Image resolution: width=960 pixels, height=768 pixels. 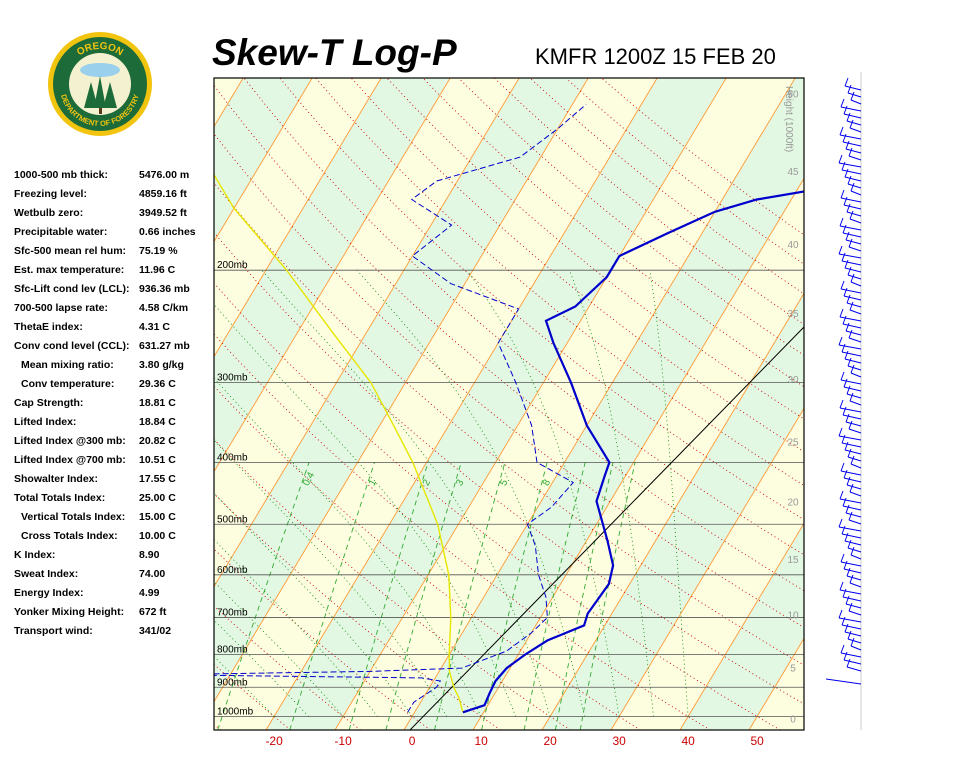 What do you see at coordinates (61, 232) in the screenshot?
I see `index-label: Precipitable water:` at bounding box center [61, 232].